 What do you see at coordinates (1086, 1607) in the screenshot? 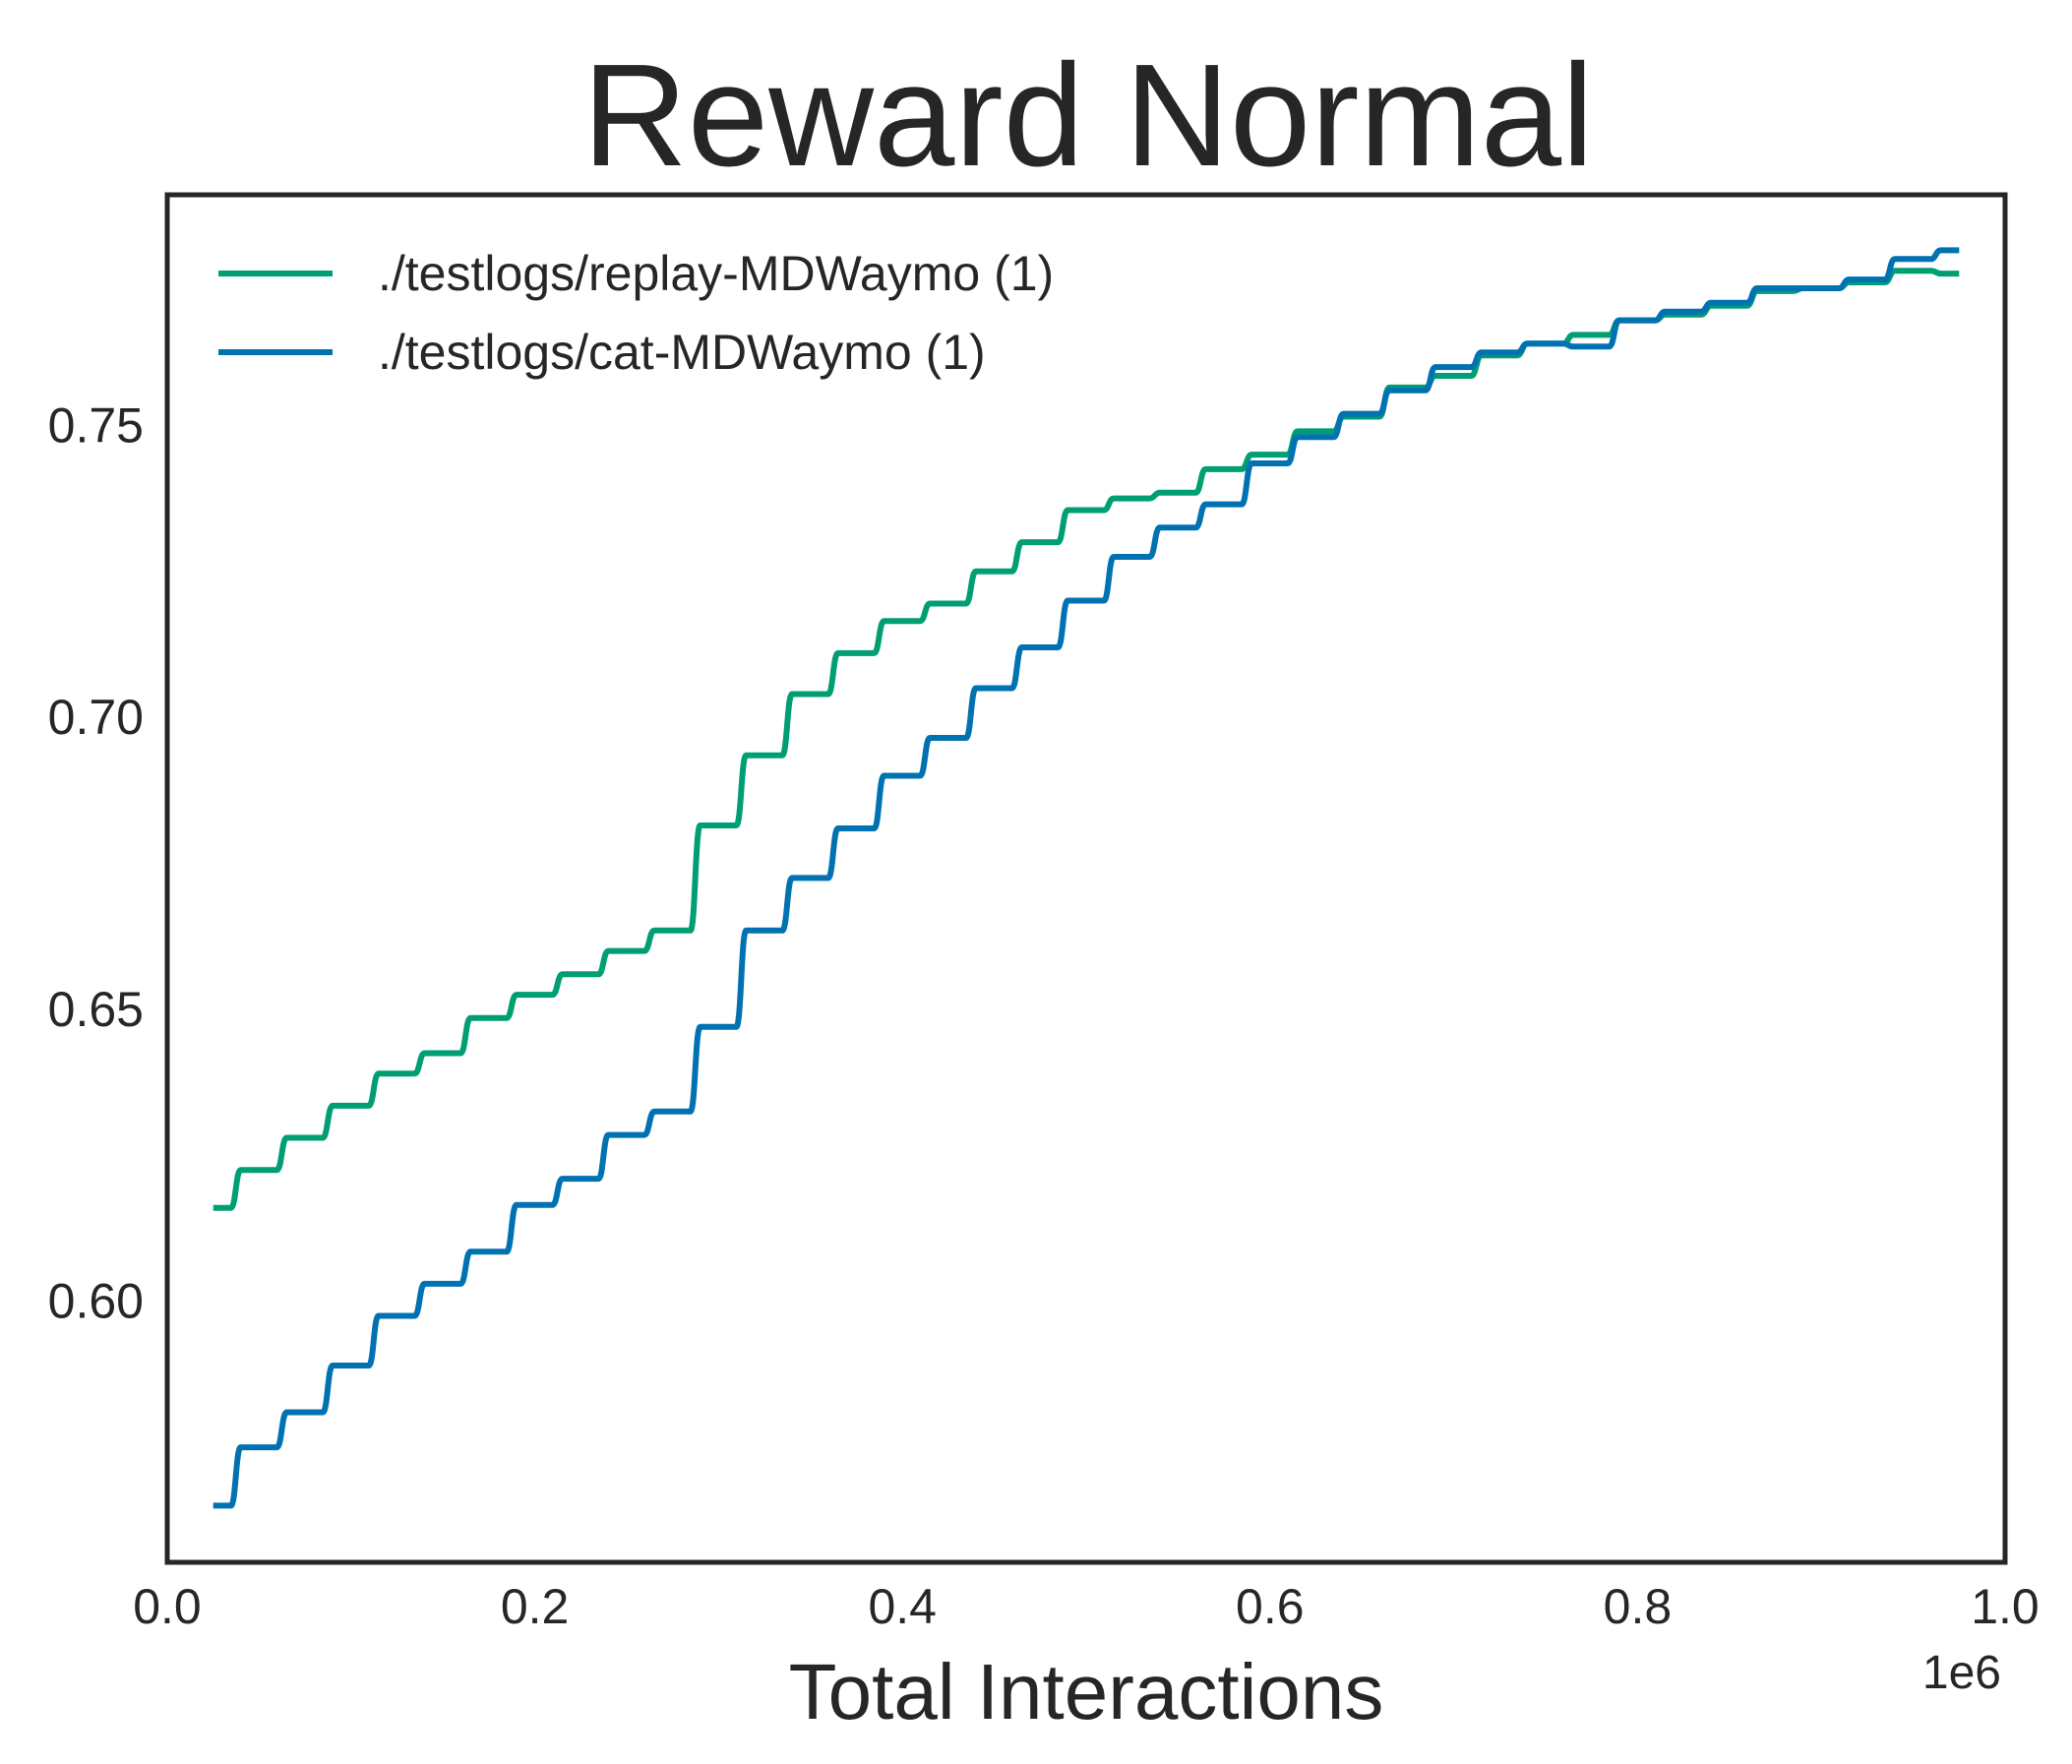
I see `x-axis-ticks: 0.0 0.2 0.4 0.6 0.8 1.0` at bounding box center [1086, 1607].